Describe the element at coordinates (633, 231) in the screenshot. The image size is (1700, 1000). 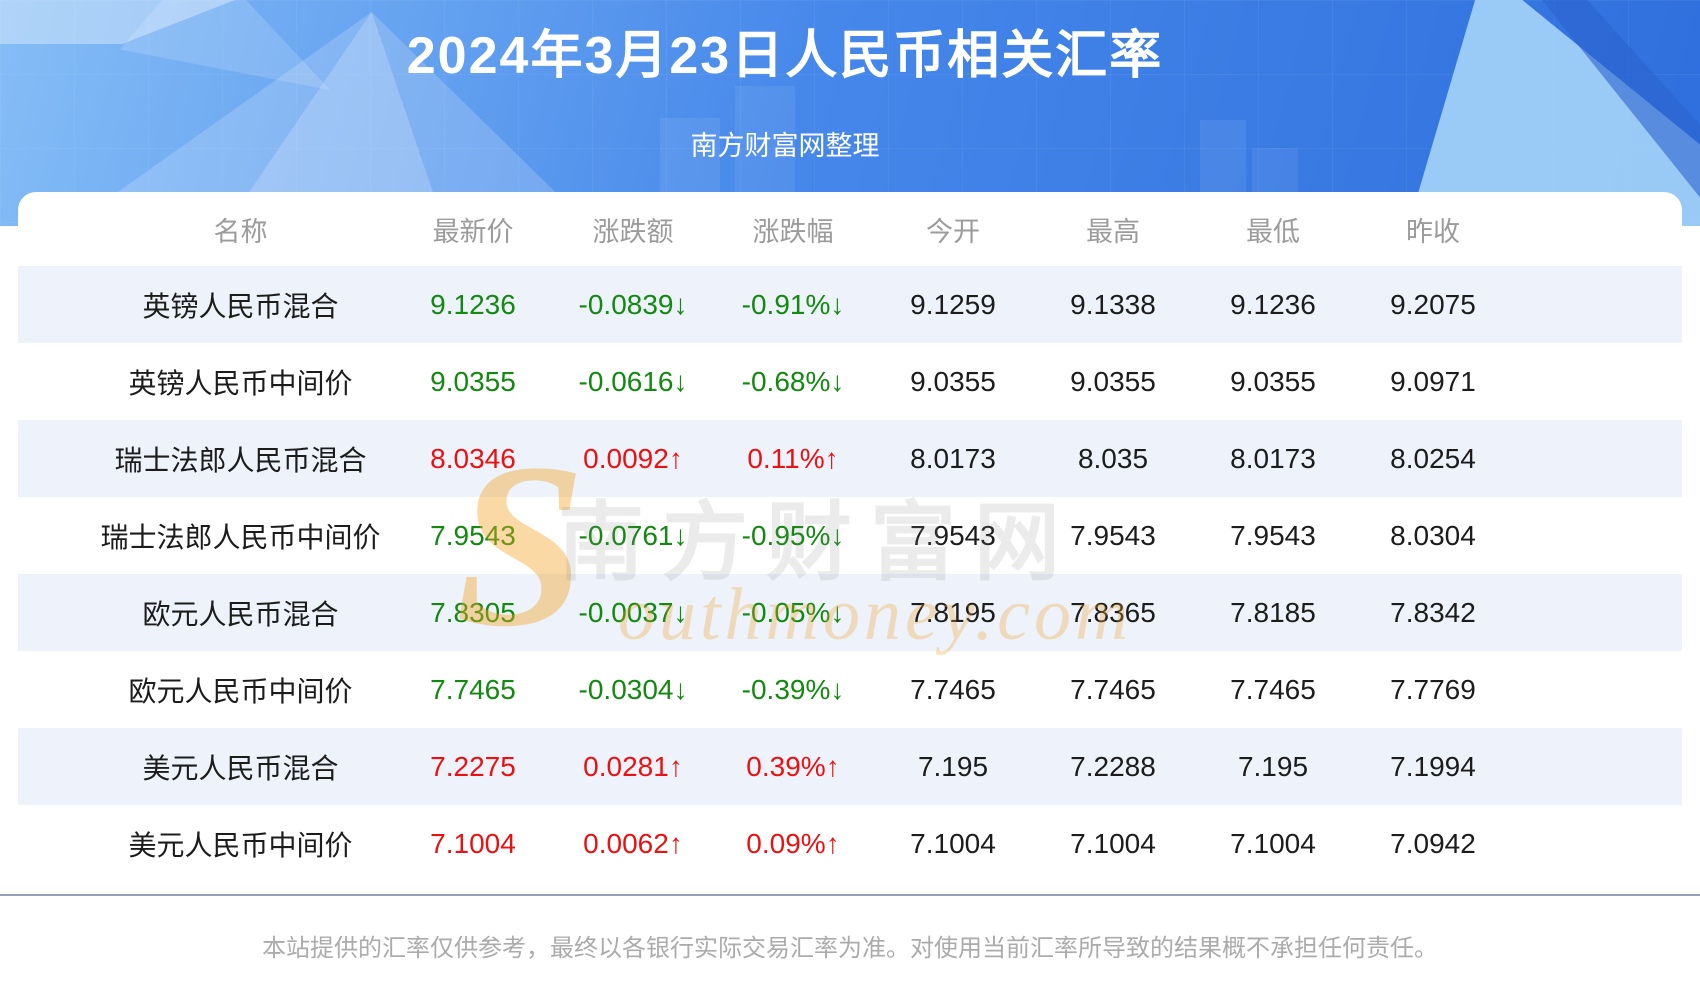
I see `column-header-change: 涨跌额` at that location.